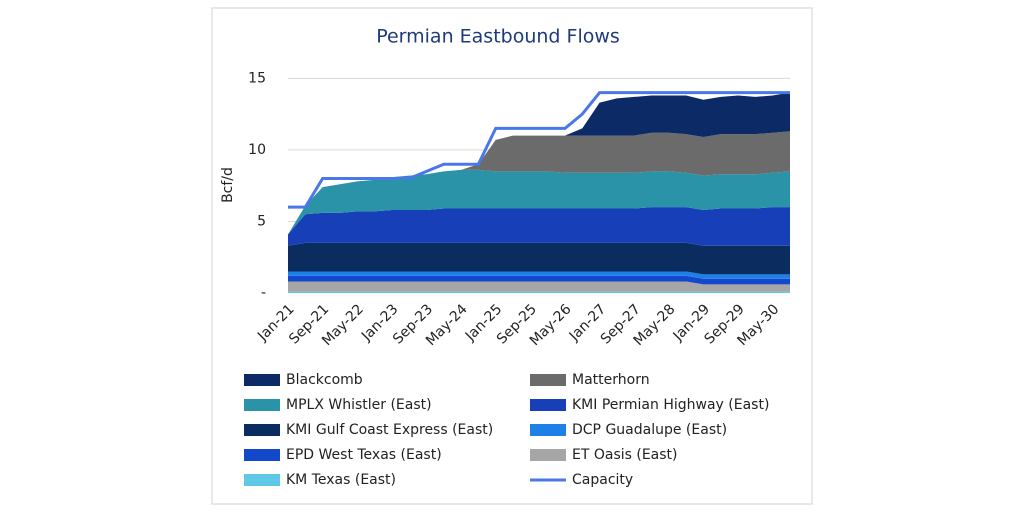 The height and width of the screenshot is (516, 1024). Describe the element at coordinates (257, 150) in the screenshot. I see `y-tick-label: 10` at that location.